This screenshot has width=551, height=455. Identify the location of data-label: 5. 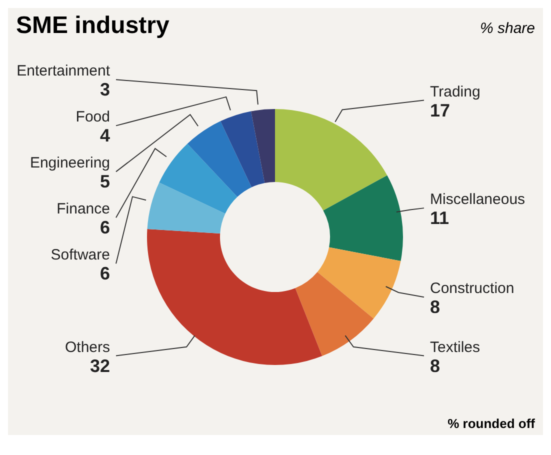
(105, 182).